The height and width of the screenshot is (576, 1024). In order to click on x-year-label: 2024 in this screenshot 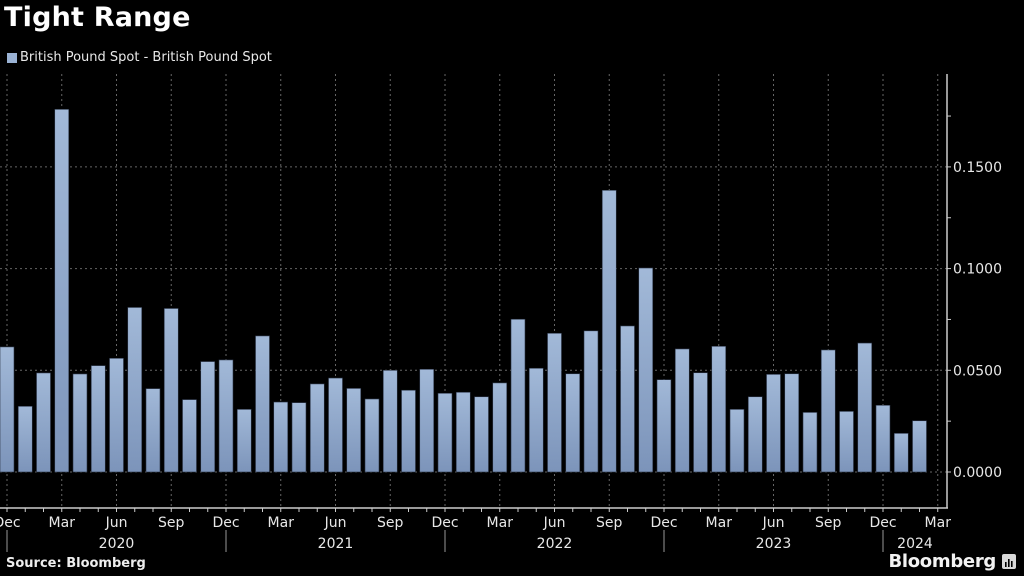, I will do `click(915, 544)`.